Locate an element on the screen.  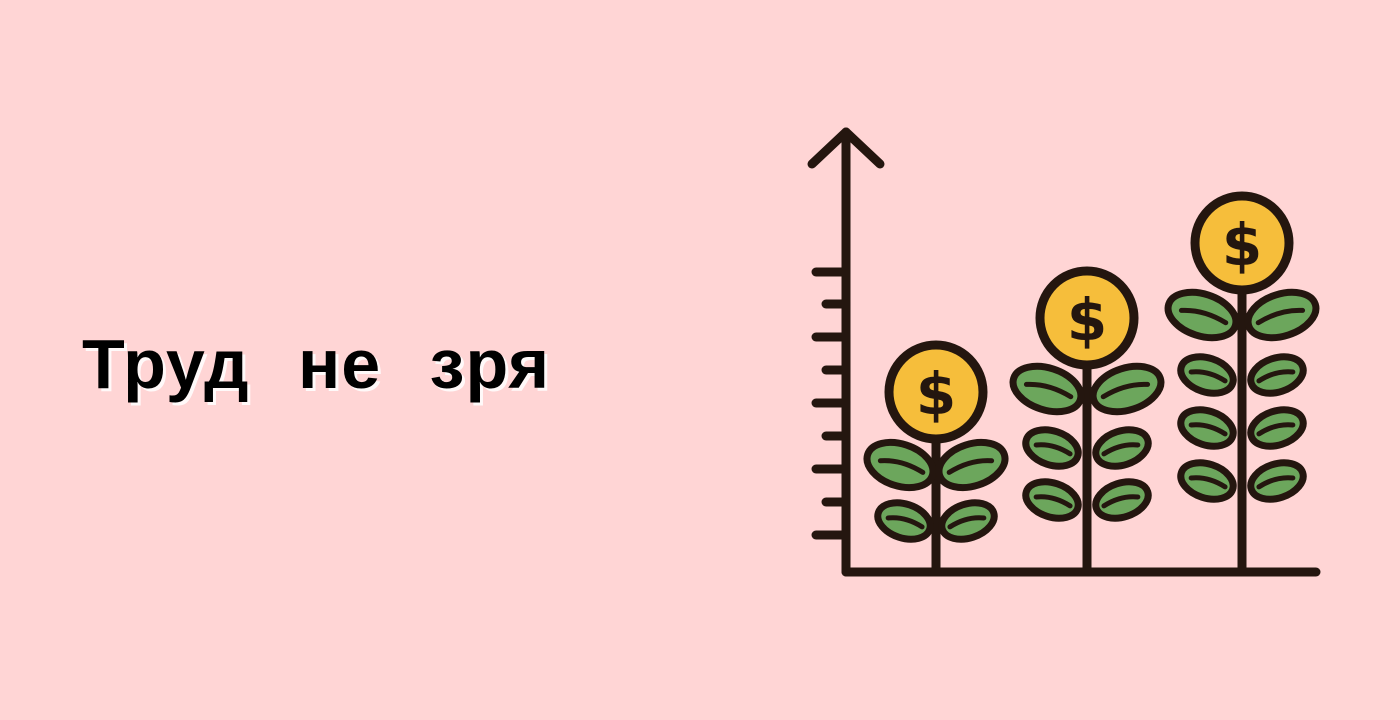
money-plant-small: $ is located at coordinates (936, 457).